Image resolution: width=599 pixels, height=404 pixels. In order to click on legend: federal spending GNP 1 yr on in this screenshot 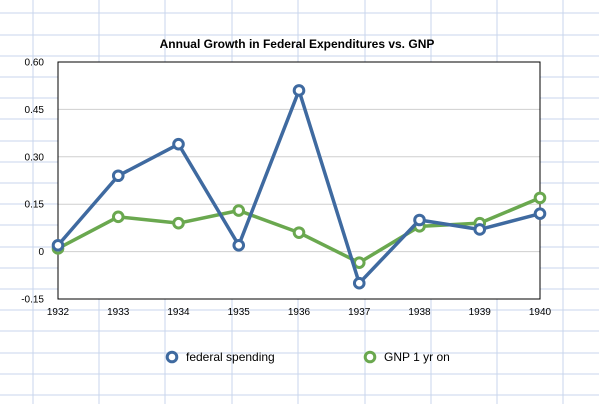, I will do `click(307, 357)`.